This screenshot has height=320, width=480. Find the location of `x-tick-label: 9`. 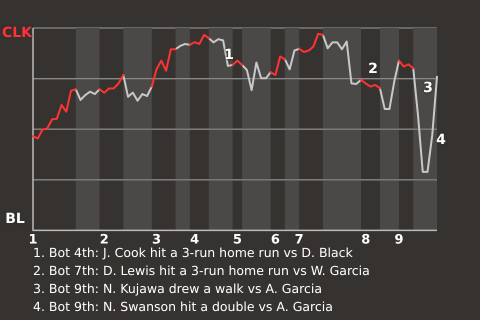

x-tick-label: 9 is located at coordinates (399, 240).